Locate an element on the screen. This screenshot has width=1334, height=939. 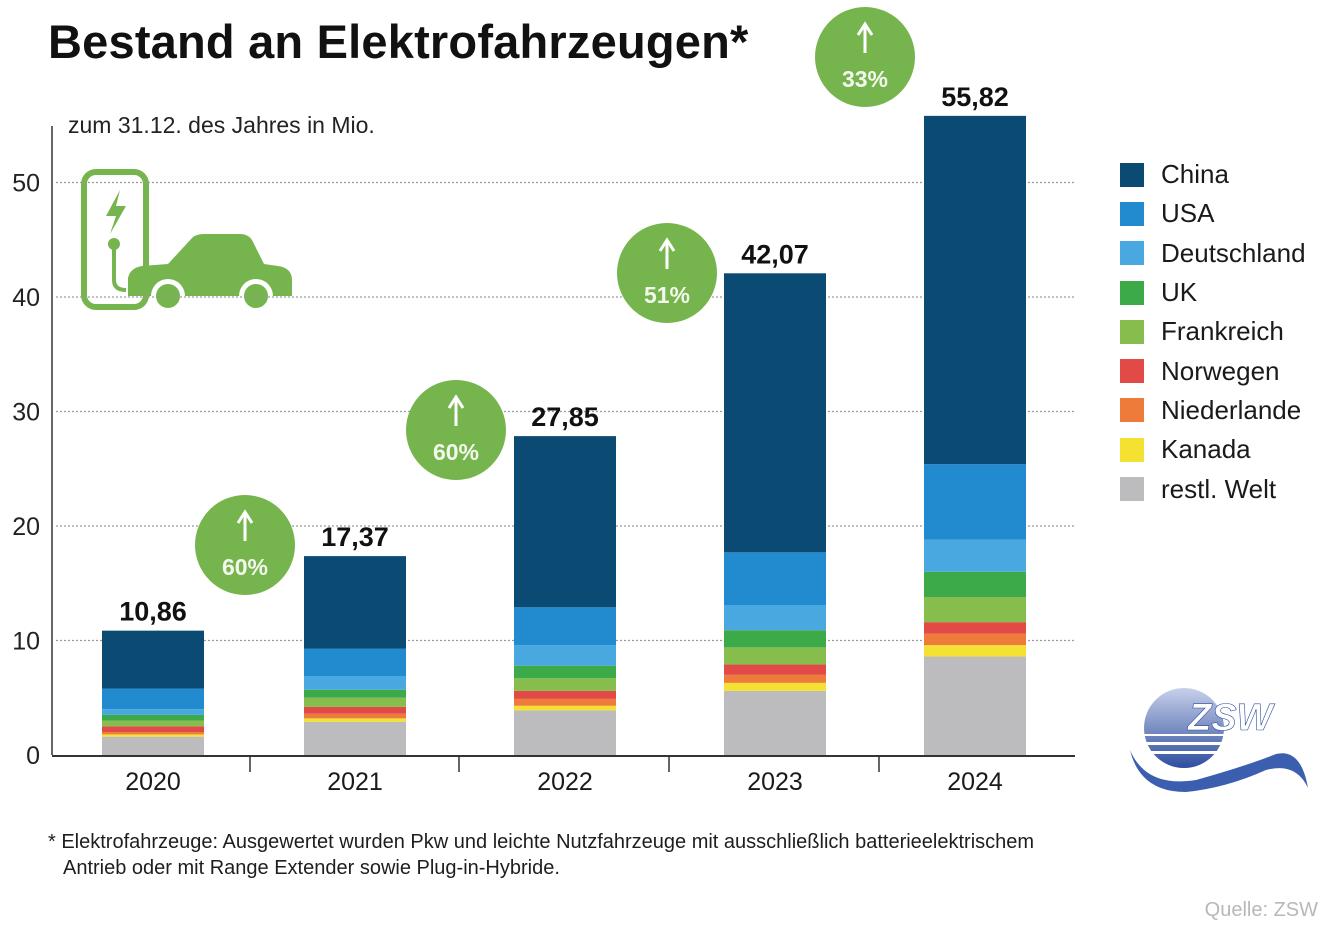
legend-item-niederlande: Niederlande is located at coordinates (1213, 410).